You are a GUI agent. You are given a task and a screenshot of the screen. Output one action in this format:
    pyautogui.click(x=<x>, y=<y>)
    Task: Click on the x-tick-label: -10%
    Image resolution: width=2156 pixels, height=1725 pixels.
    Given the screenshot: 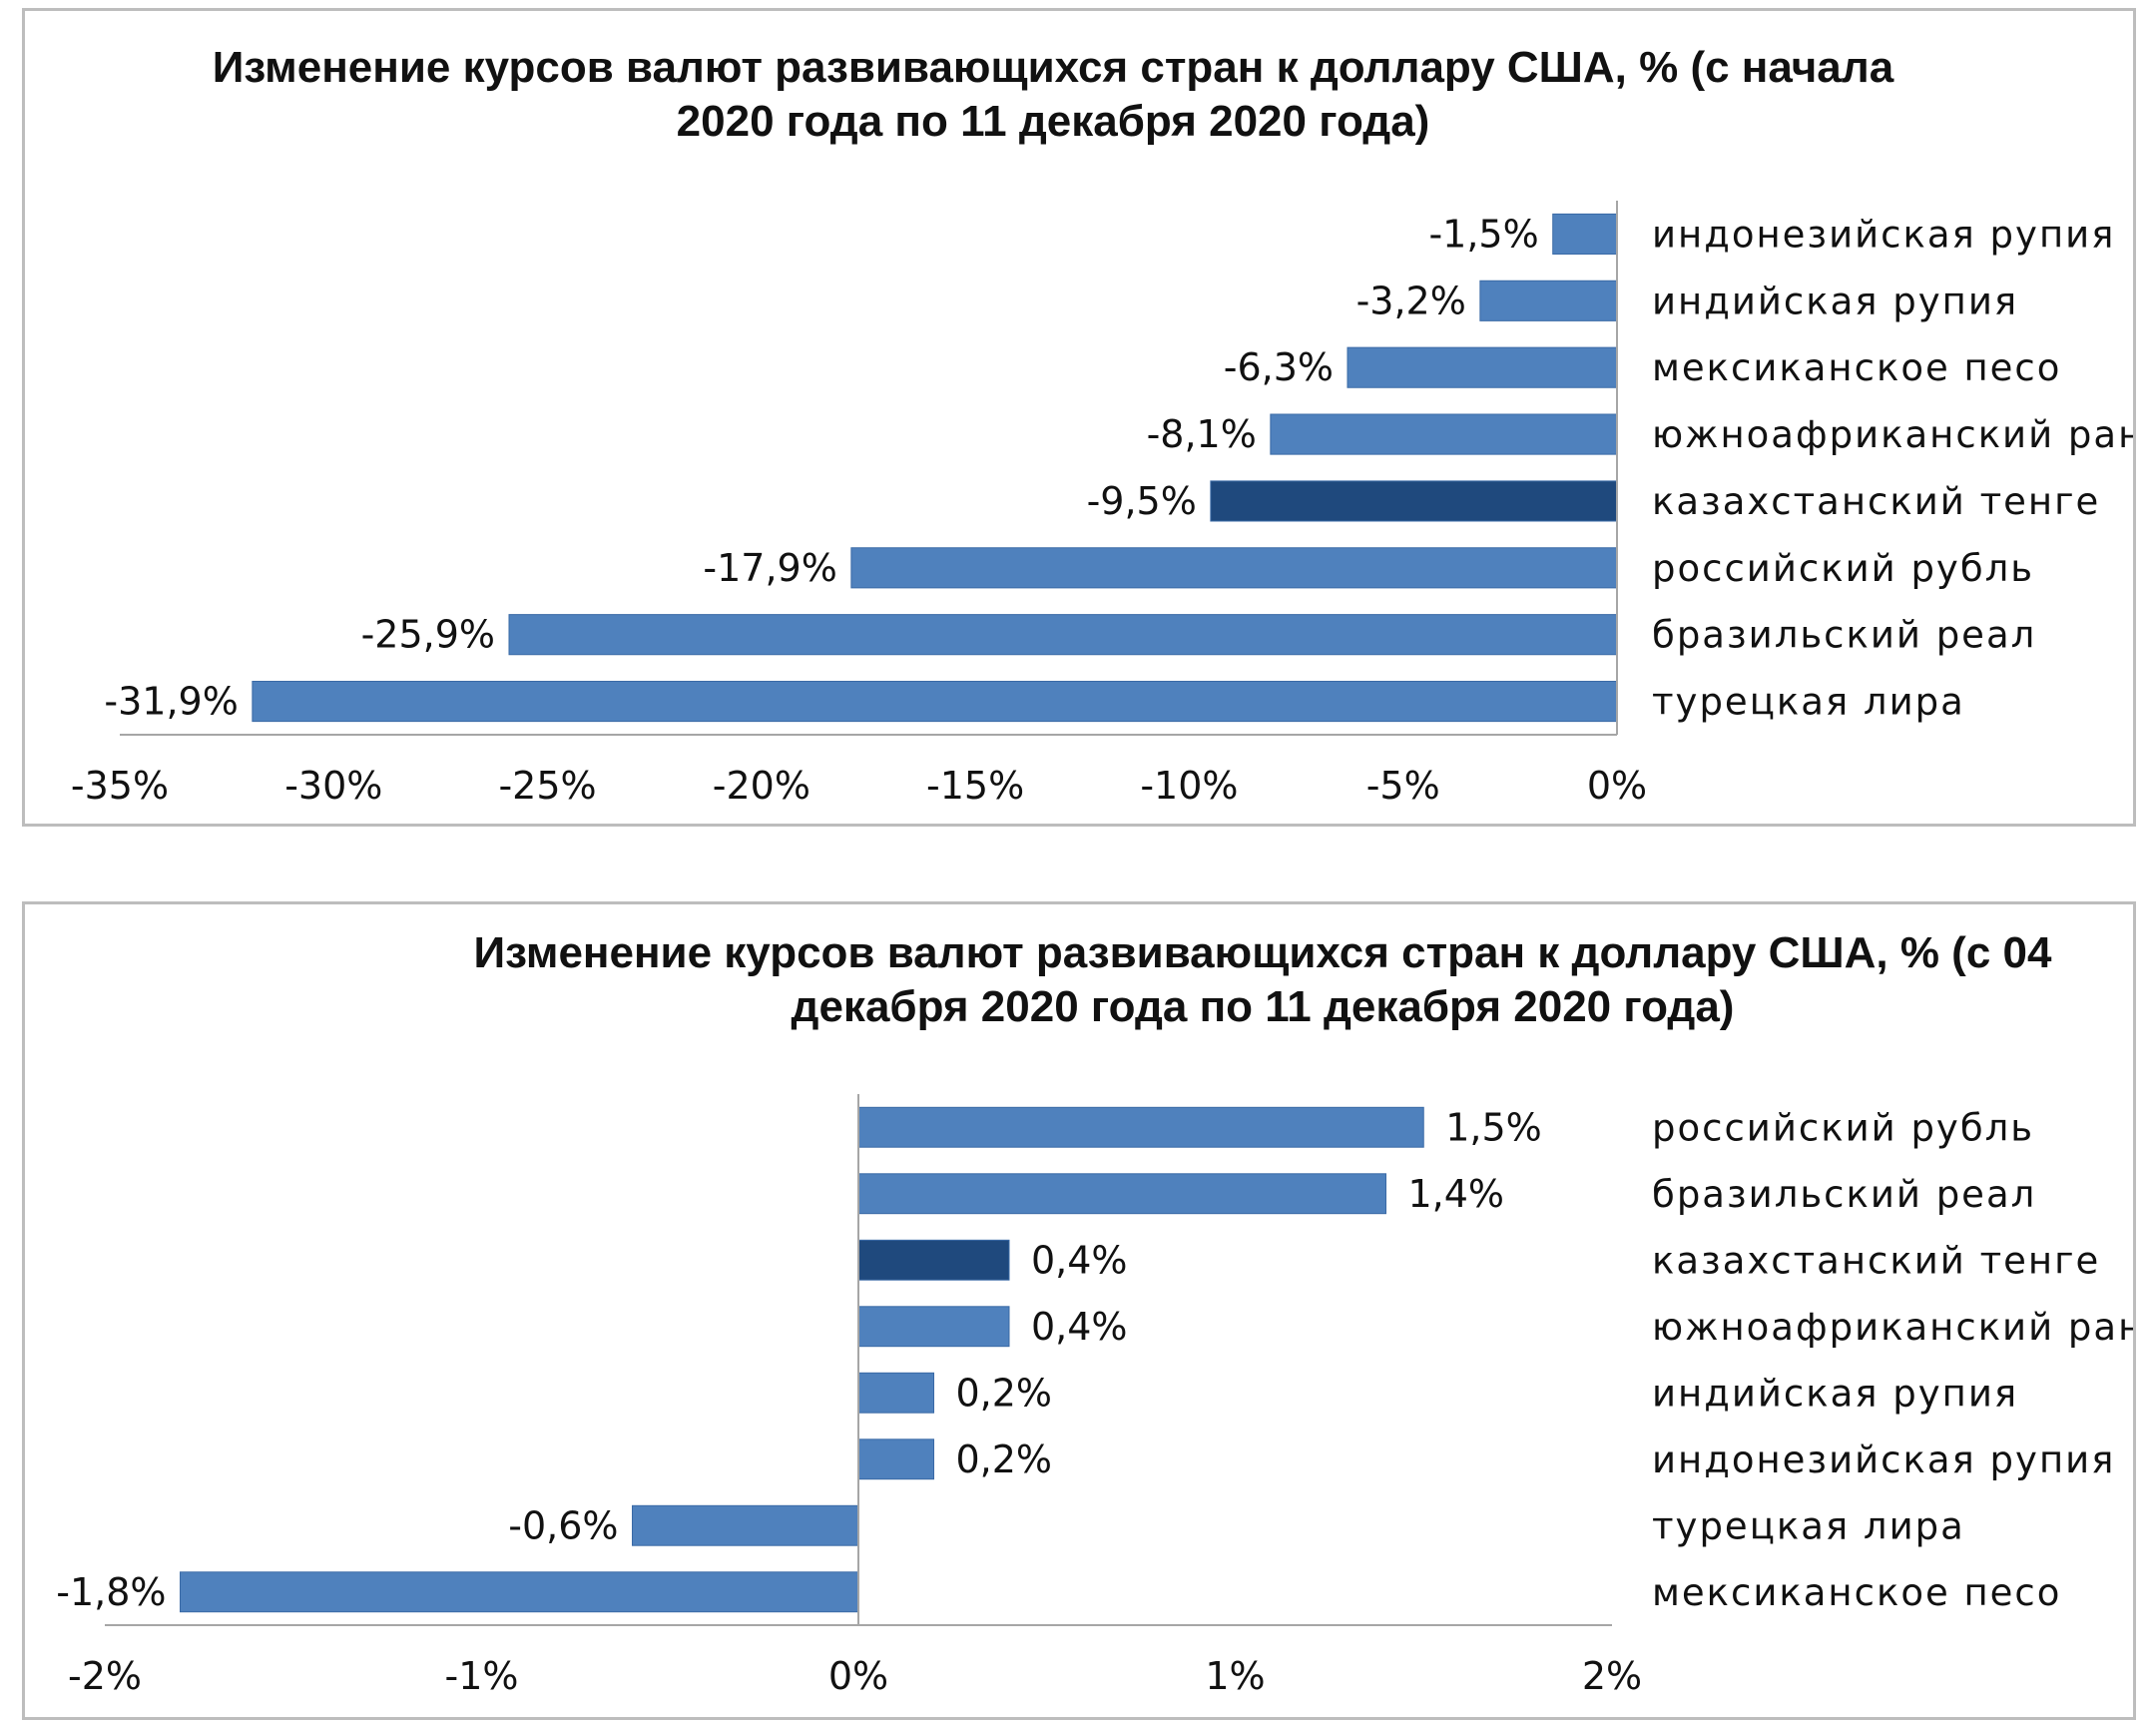 What is the action you would take?
    pyautogui.click(x=1189, y=786)
    